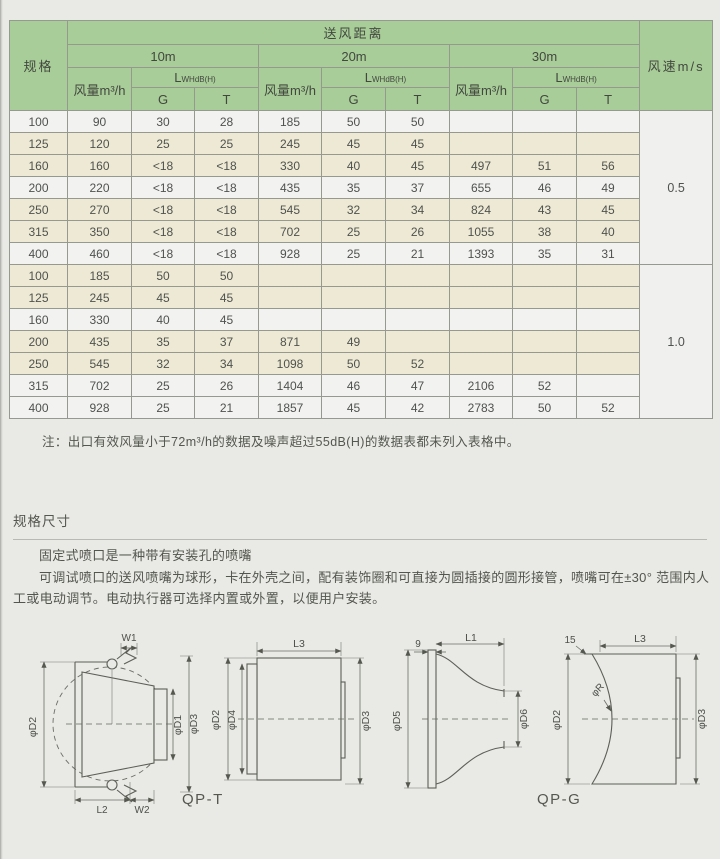 The image size is (720, 859). What do you see at coordinates (471, 638) in the screenshot?
I see `dim-label-l1: L1` at bounding box center [471, 638].